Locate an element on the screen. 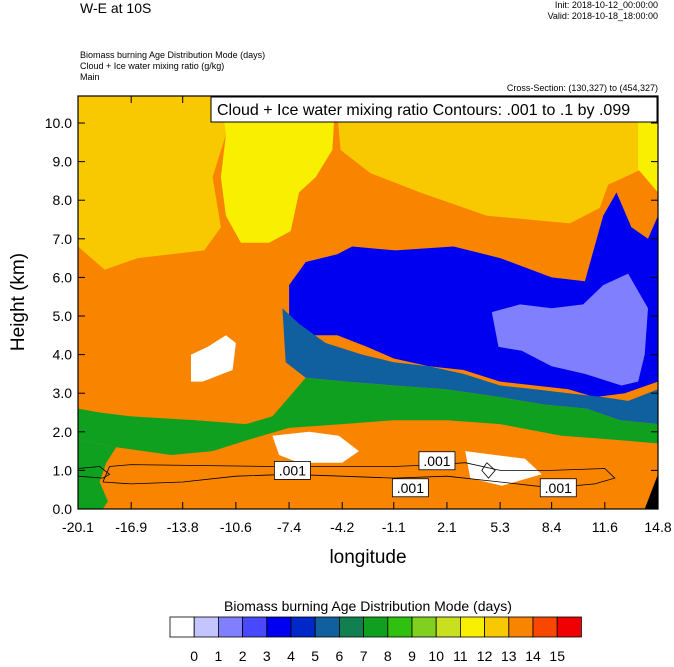 The height and width of the screenshot is (667, 674). field-region-white-blob-west is located at coordinates (213, 358).